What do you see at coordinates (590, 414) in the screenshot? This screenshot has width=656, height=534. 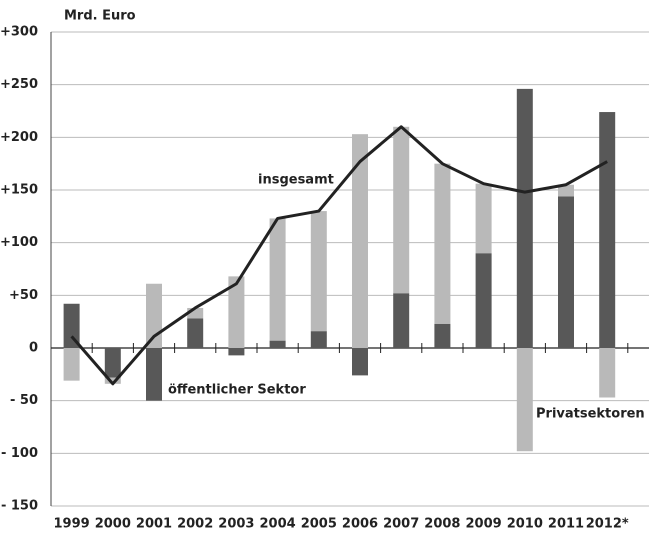 I see `series-label: Privatsektoren` at bounding box center [590, 414].